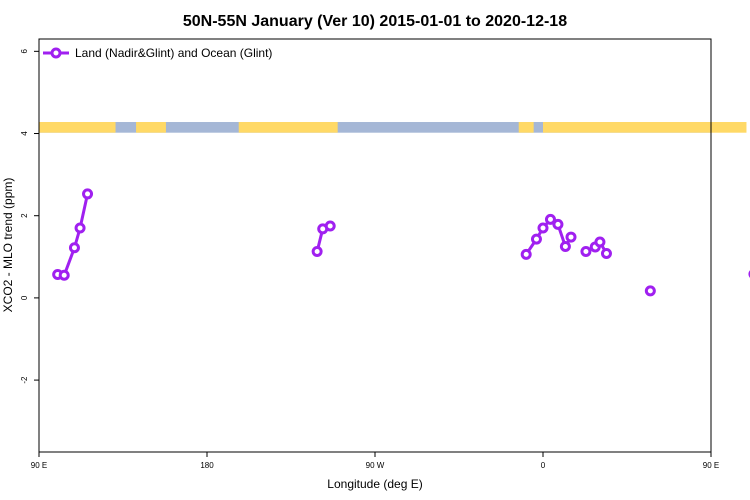  I want to click on land-ocean-band, so click(393, 127).